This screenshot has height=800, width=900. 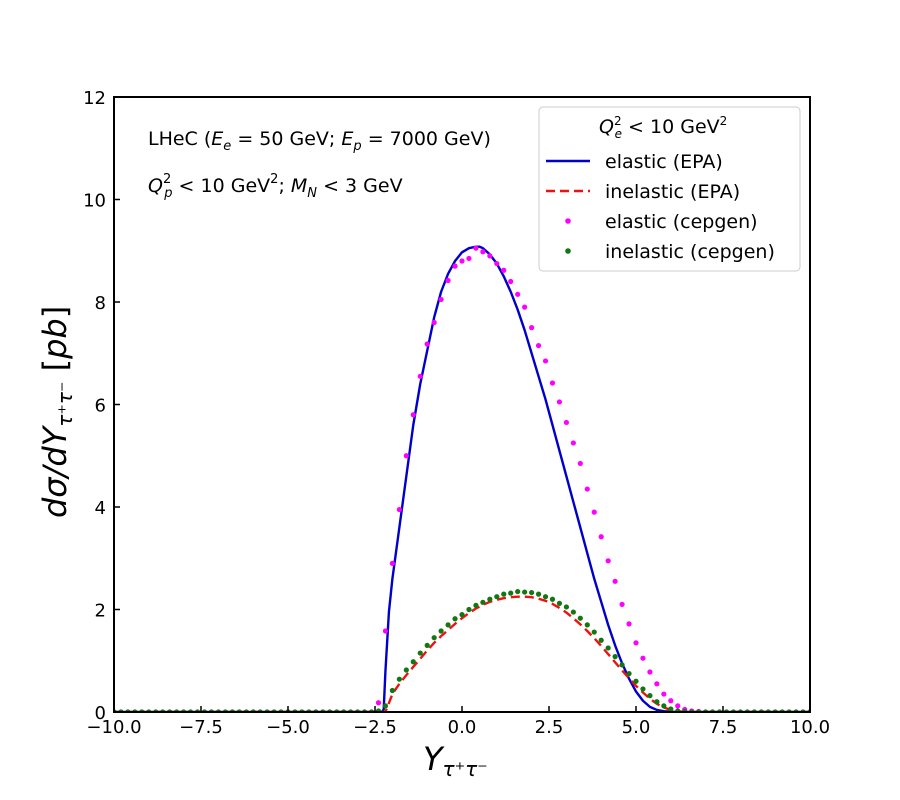 What do you see at coordinates (672, 192) in the screenshot?
I see `legend-label: inelastic (EPA)` at bounding box center [672, 192].